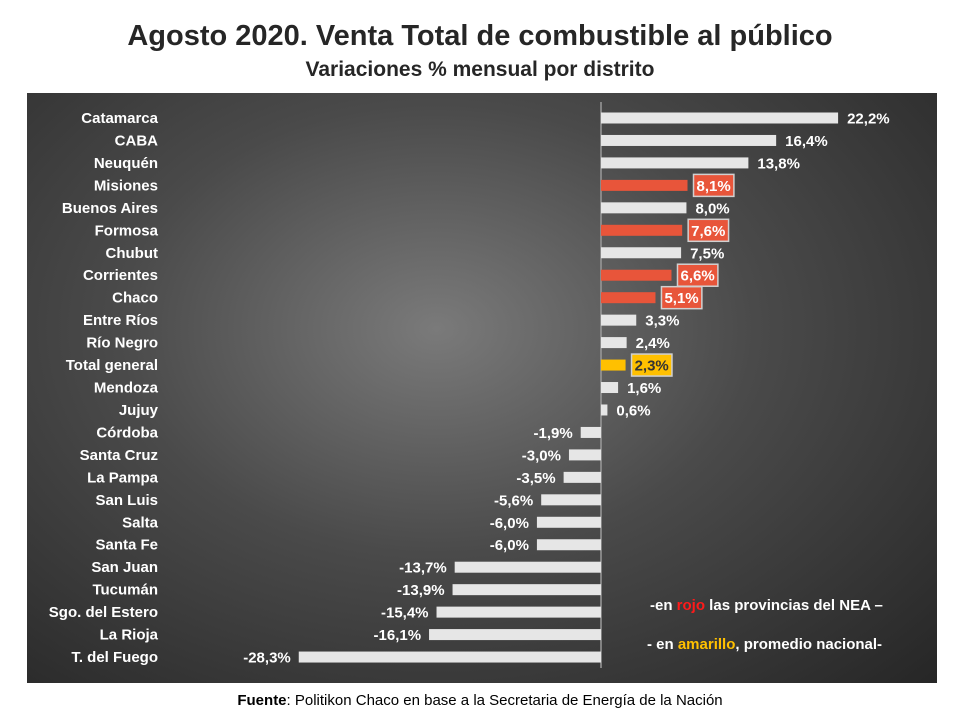 The height and width of the screenshot is (720, 960). Describe the element at coordinates (127, 432) in the screenshot. I see `category-label: Córdoba` at that location.